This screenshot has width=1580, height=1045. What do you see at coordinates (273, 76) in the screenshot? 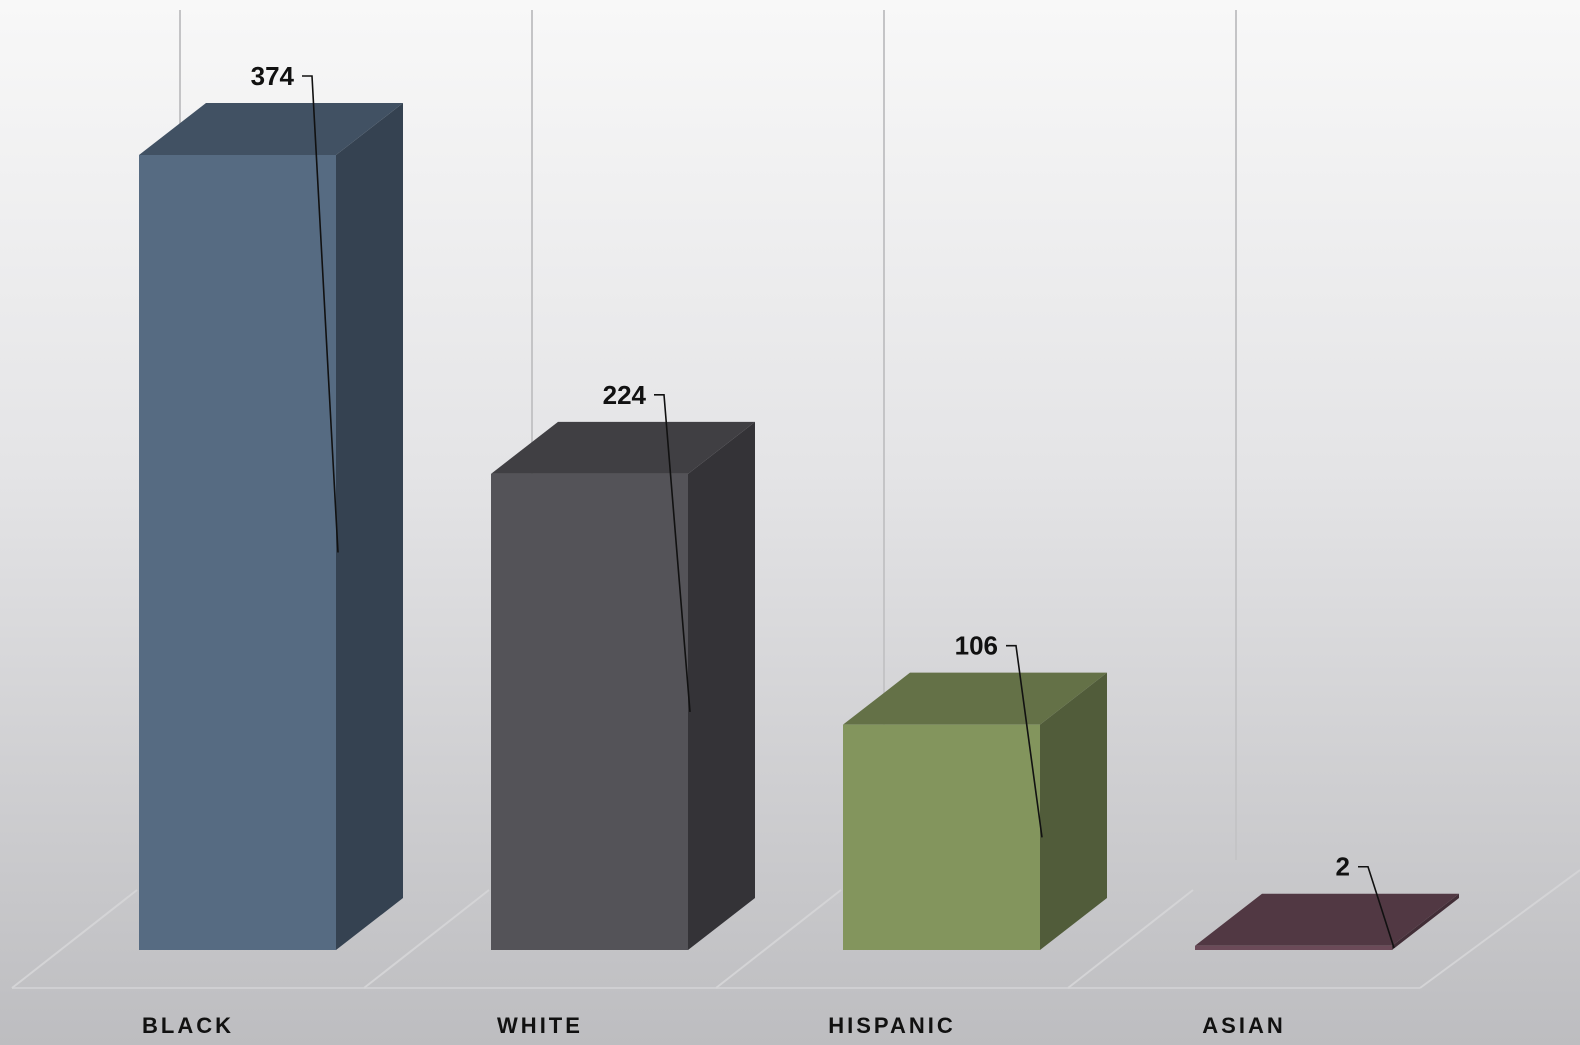
I see `data-label-black: 374` at bounding box center [273, 76].